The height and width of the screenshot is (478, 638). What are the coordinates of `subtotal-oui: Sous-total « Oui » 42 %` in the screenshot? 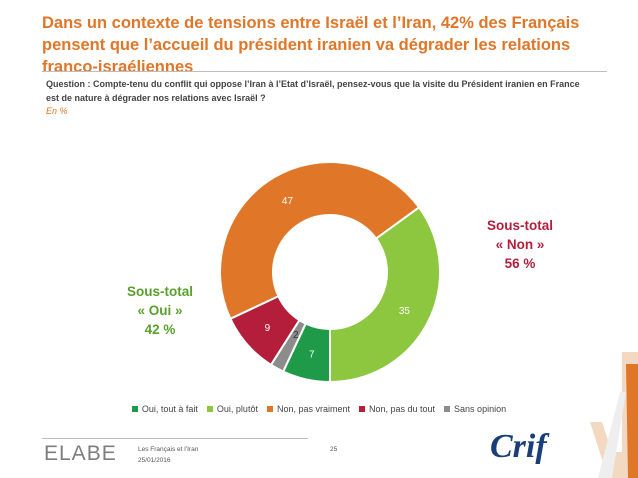 It's located at (160, 310).